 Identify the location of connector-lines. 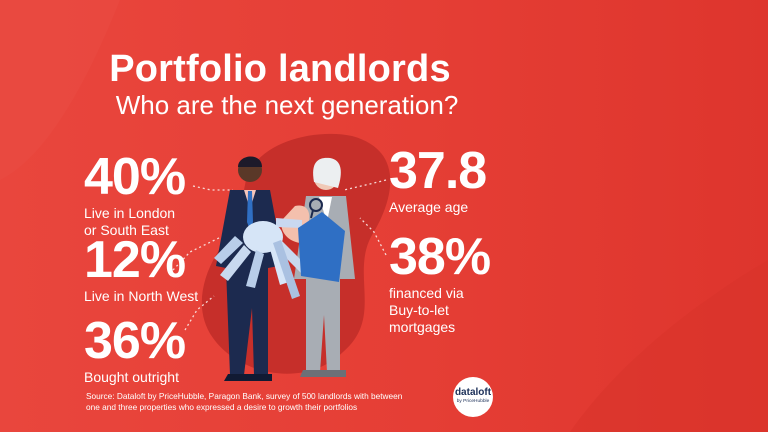
(279, 255).